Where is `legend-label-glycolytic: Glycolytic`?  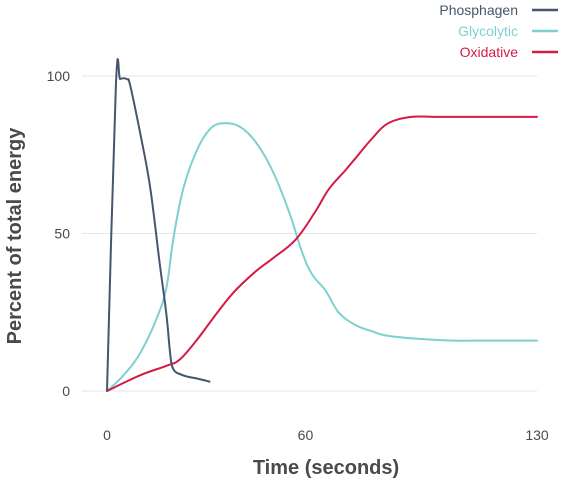 legend-label-glycolytic: Glycolytic is located at coordinates (488, 31).